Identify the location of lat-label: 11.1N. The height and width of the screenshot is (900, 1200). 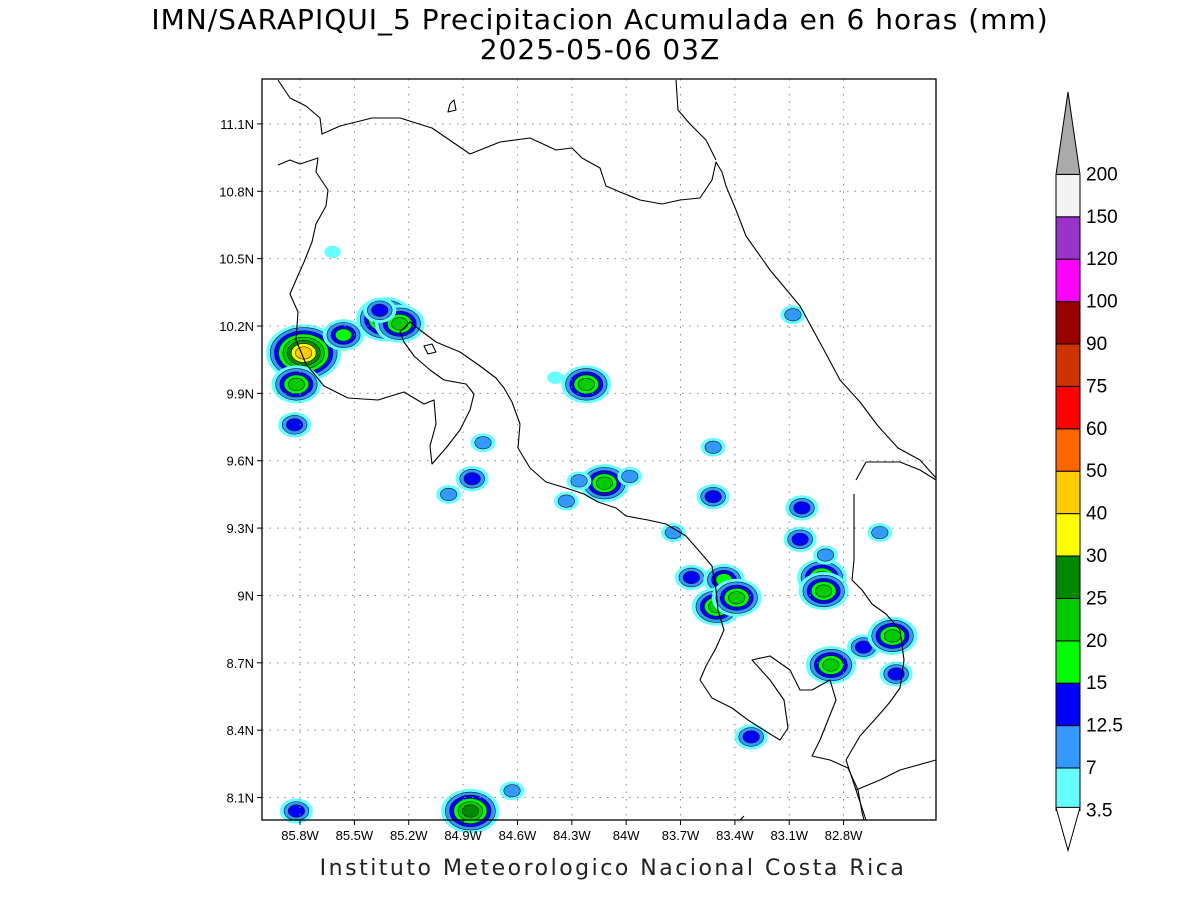
(237, 124).